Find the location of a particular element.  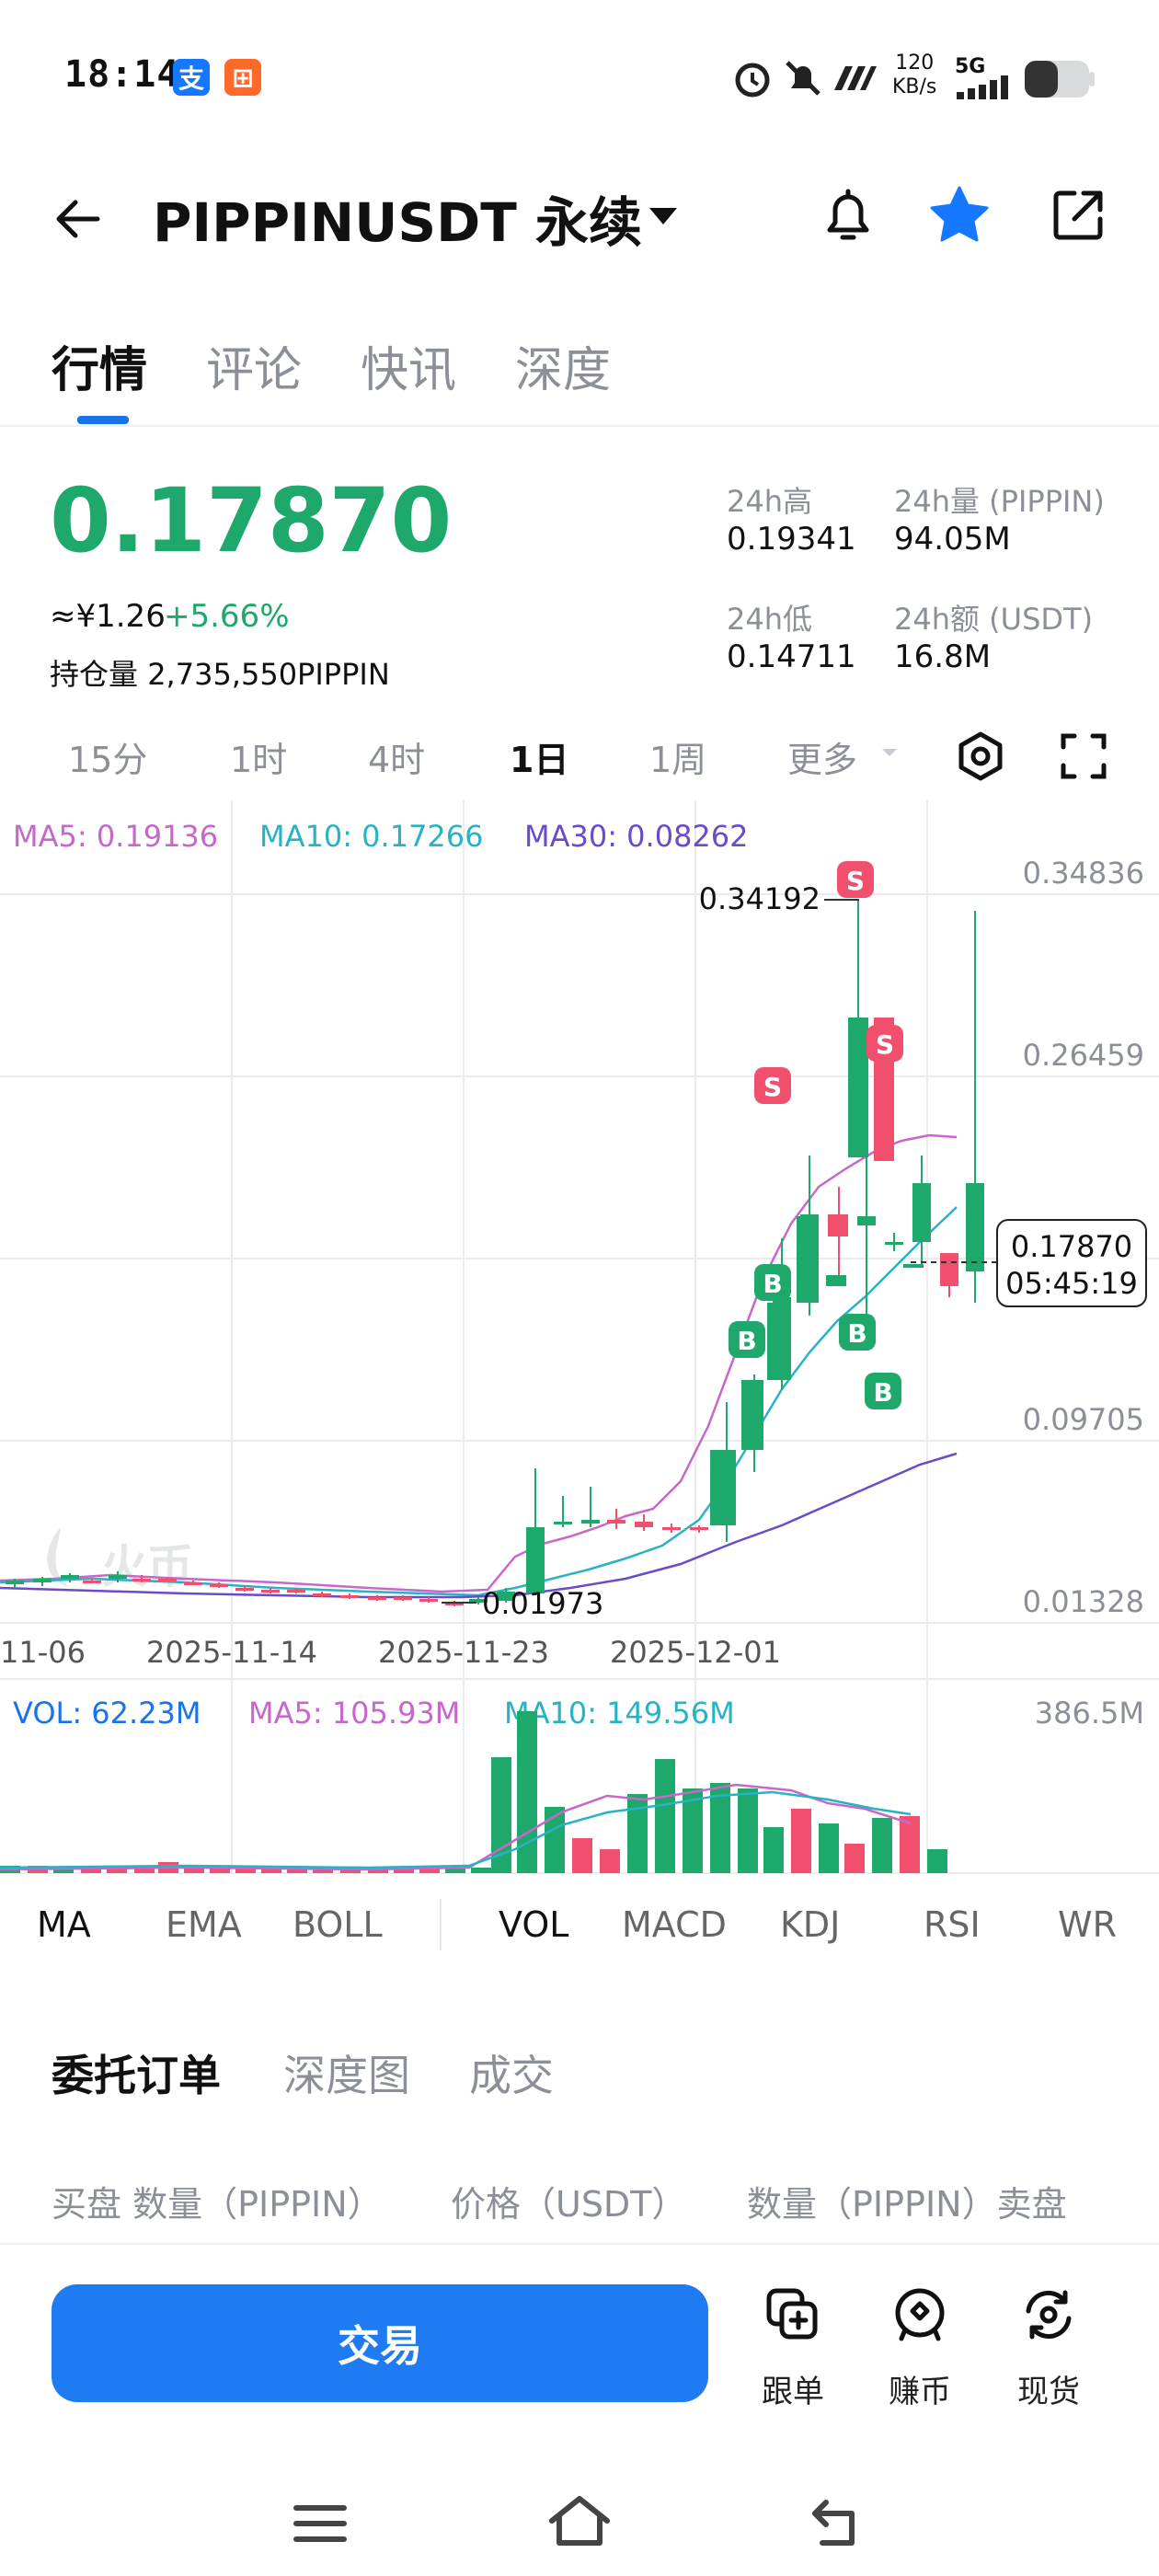

interval-1h: 1时 is located at coordinates (259, 760).